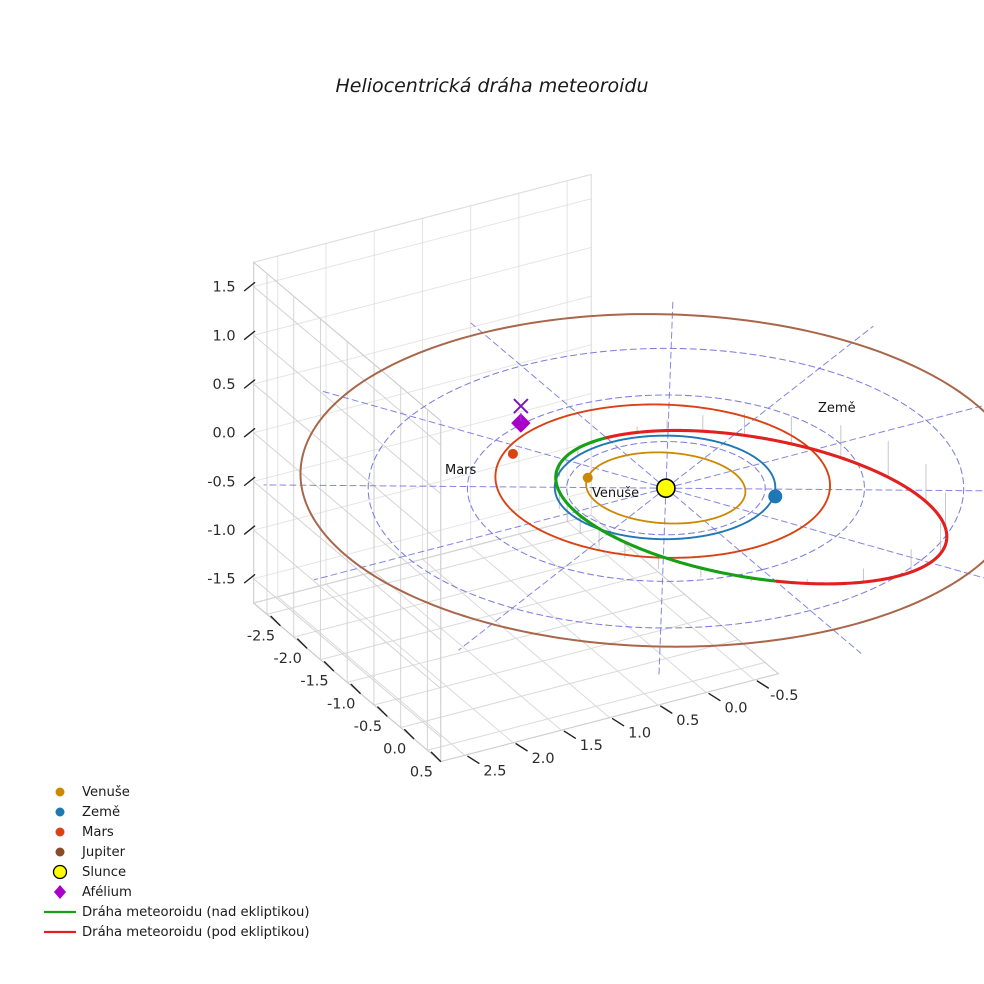 The width and height of the screenshot is (984, 984). Describe the element at coordinates (224, 385) in the screenshot. I see `z-tick-2: 0.5` at that location.